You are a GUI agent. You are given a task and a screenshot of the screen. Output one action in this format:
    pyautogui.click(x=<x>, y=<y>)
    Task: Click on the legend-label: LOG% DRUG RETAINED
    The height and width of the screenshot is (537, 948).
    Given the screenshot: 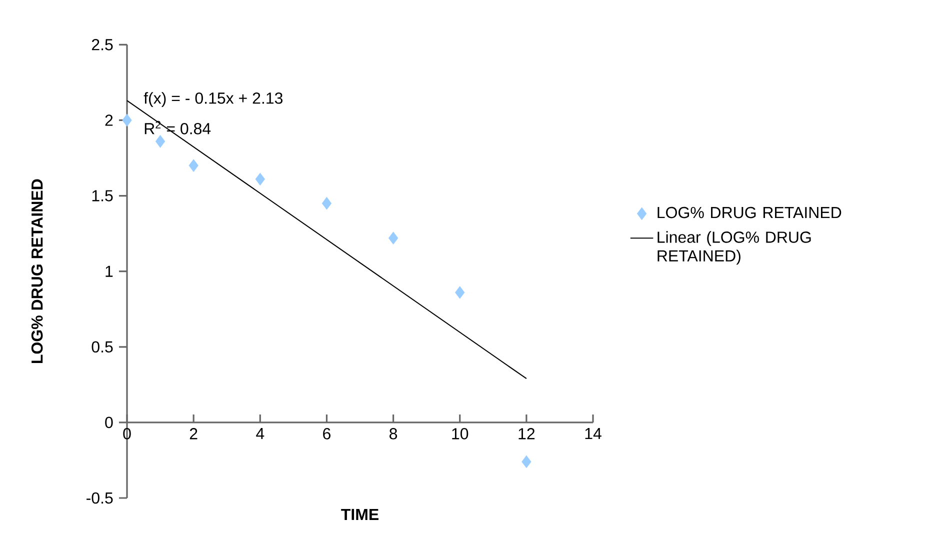 What is the action you would take?
    pyautogui.click(x=750, y=212)
    